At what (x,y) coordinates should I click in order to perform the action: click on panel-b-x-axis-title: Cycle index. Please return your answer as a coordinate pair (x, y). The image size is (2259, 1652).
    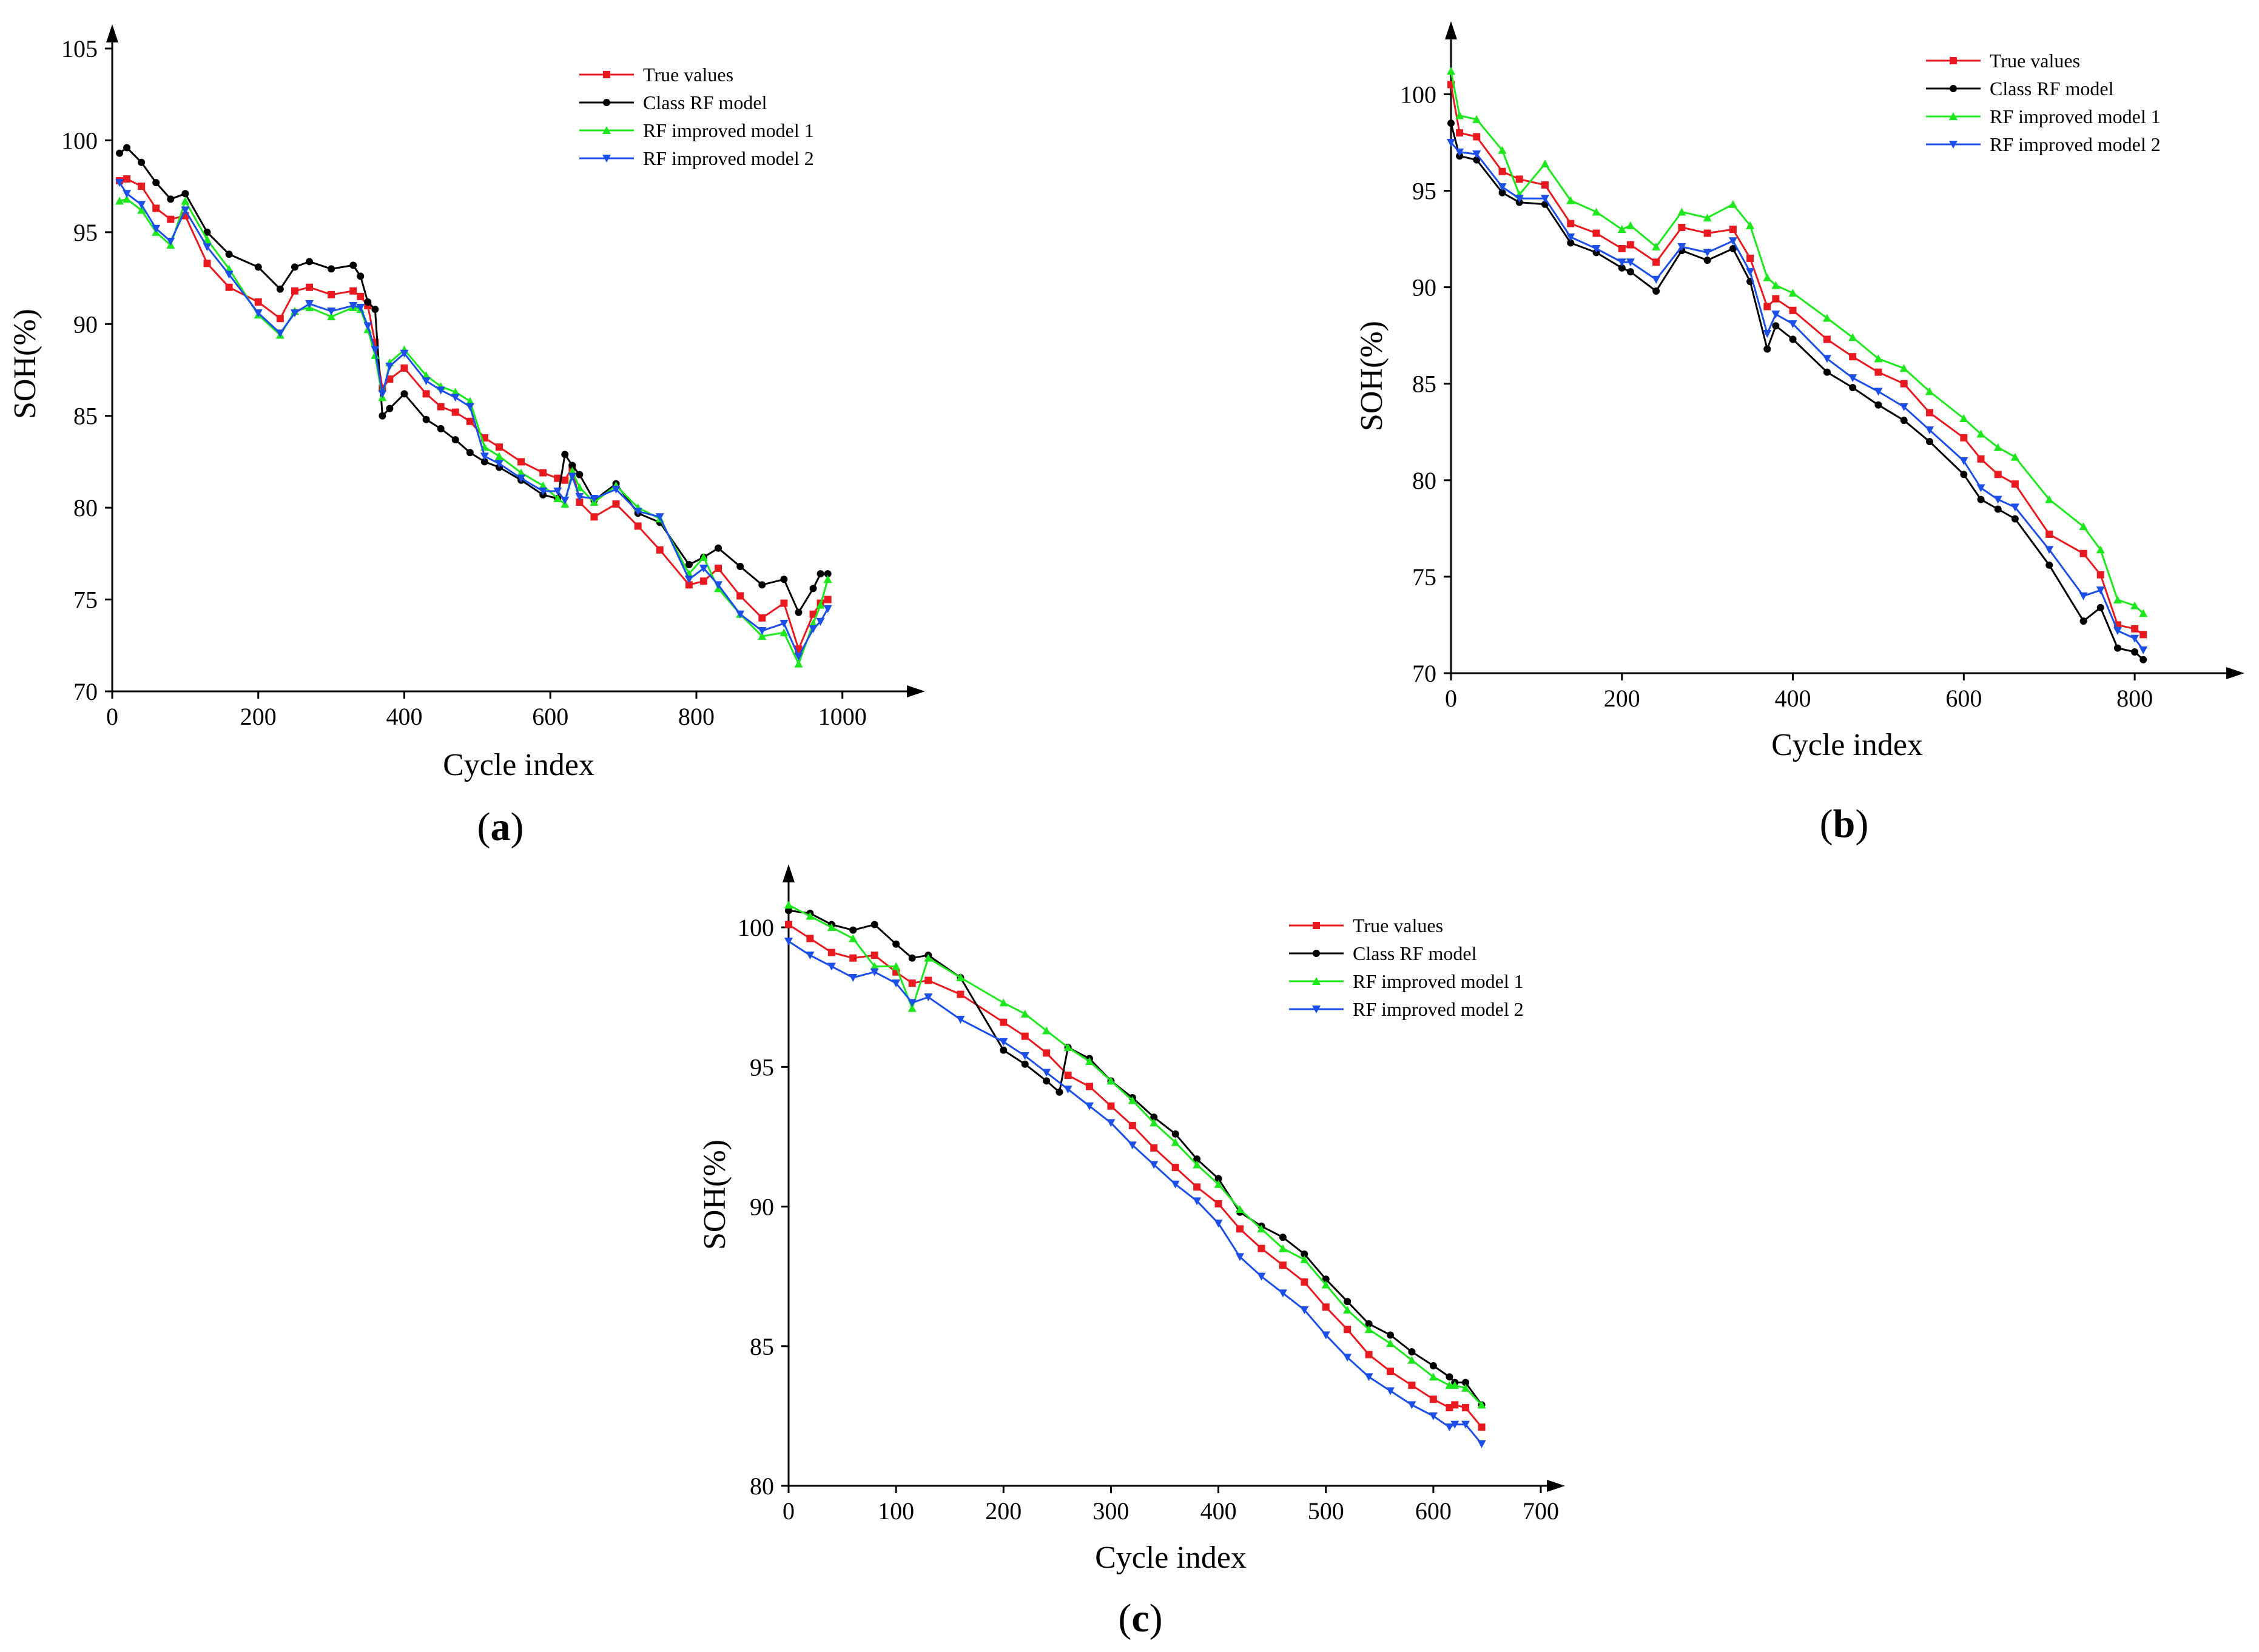
    Looking at the image, I should click on (1847, 745).